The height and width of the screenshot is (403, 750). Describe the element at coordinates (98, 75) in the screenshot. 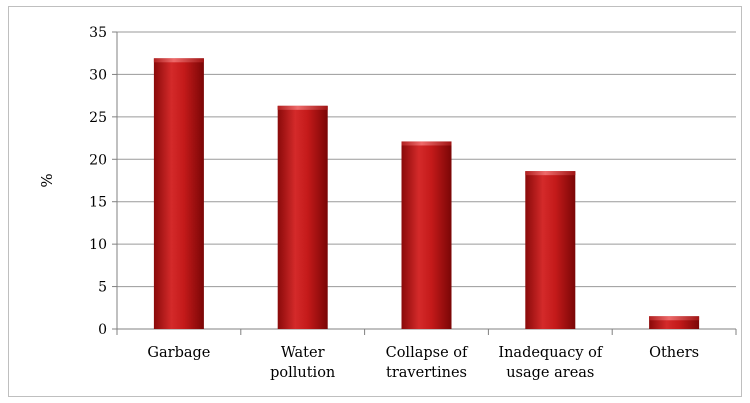

I see `y-tick-label: 30` at that location.